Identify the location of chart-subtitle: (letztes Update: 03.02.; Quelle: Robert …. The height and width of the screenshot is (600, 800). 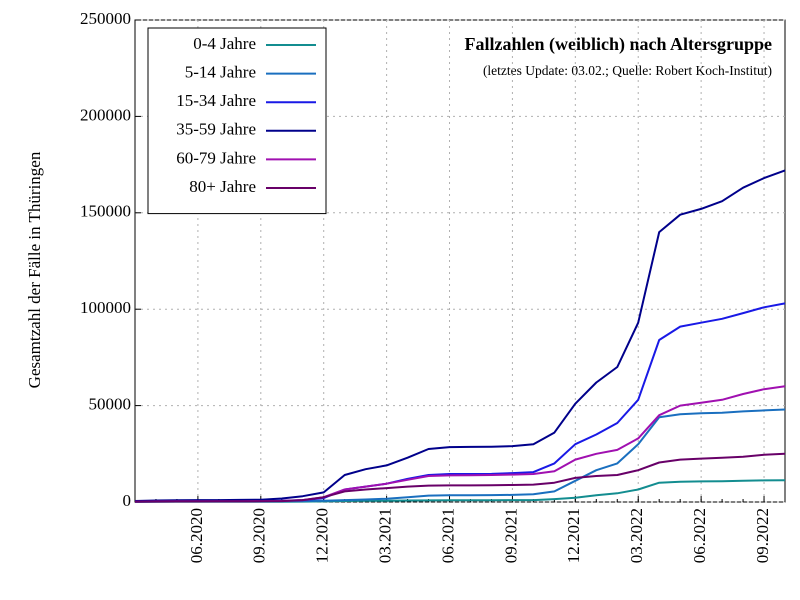
(627, 70).